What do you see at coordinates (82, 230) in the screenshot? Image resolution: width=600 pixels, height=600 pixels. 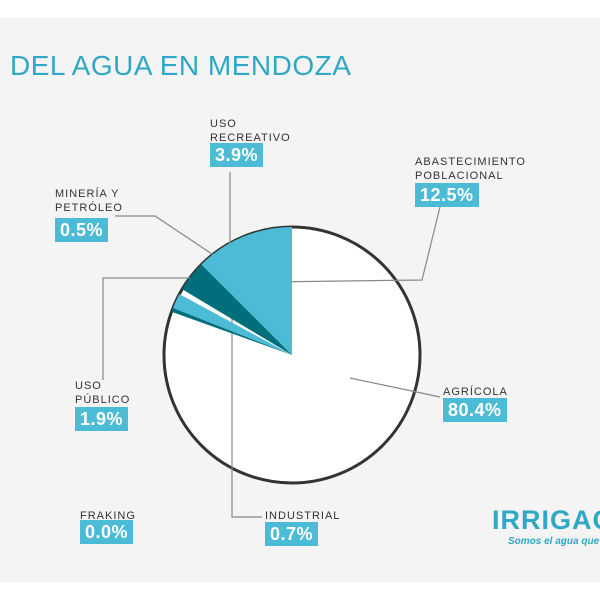 I see `value-label: 0.5%` at bounding box center [82, 230].